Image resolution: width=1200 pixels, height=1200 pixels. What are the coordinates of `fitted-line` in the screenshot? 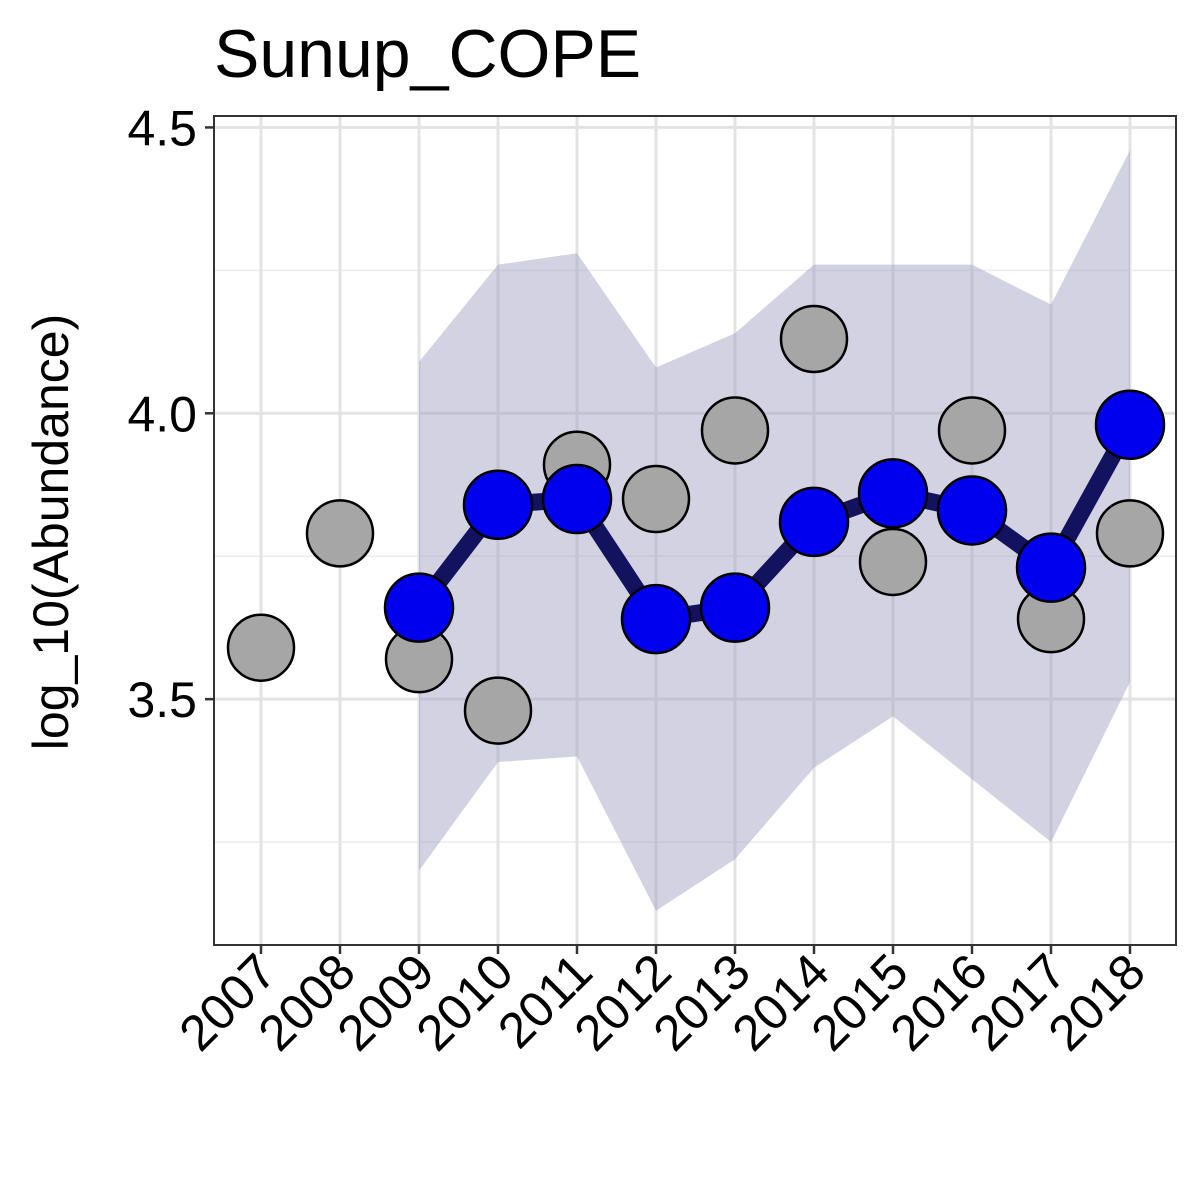 It's located at (774, 522).